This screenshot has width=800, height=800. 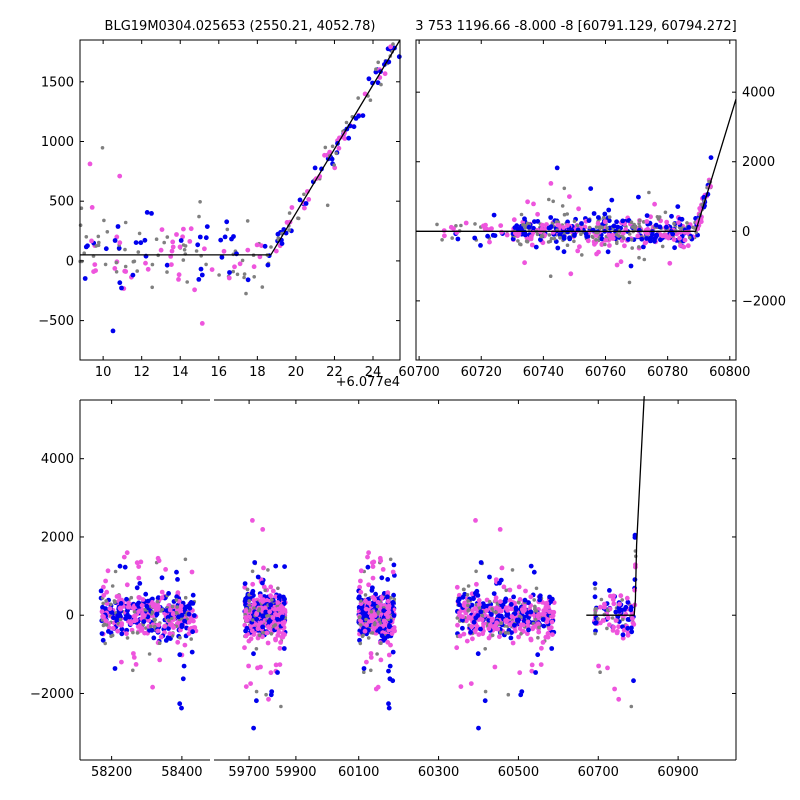 I want to click on y-tick-label: 4000, so click(x=57, y=459).